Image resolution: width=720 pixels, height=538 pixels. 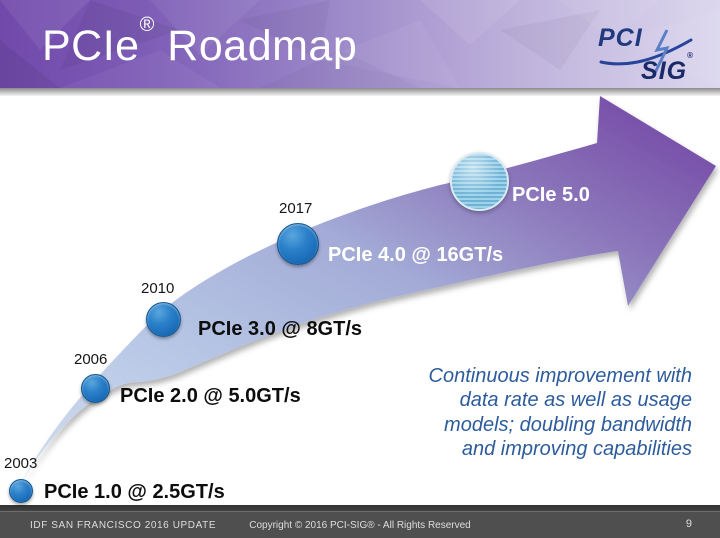 What do you see at coordinates (280, 329) in the screenshot?
I see `milestone-label-pcie3: PCIe 3.0 @ 8GT/s` at bounding box center [280, 329].